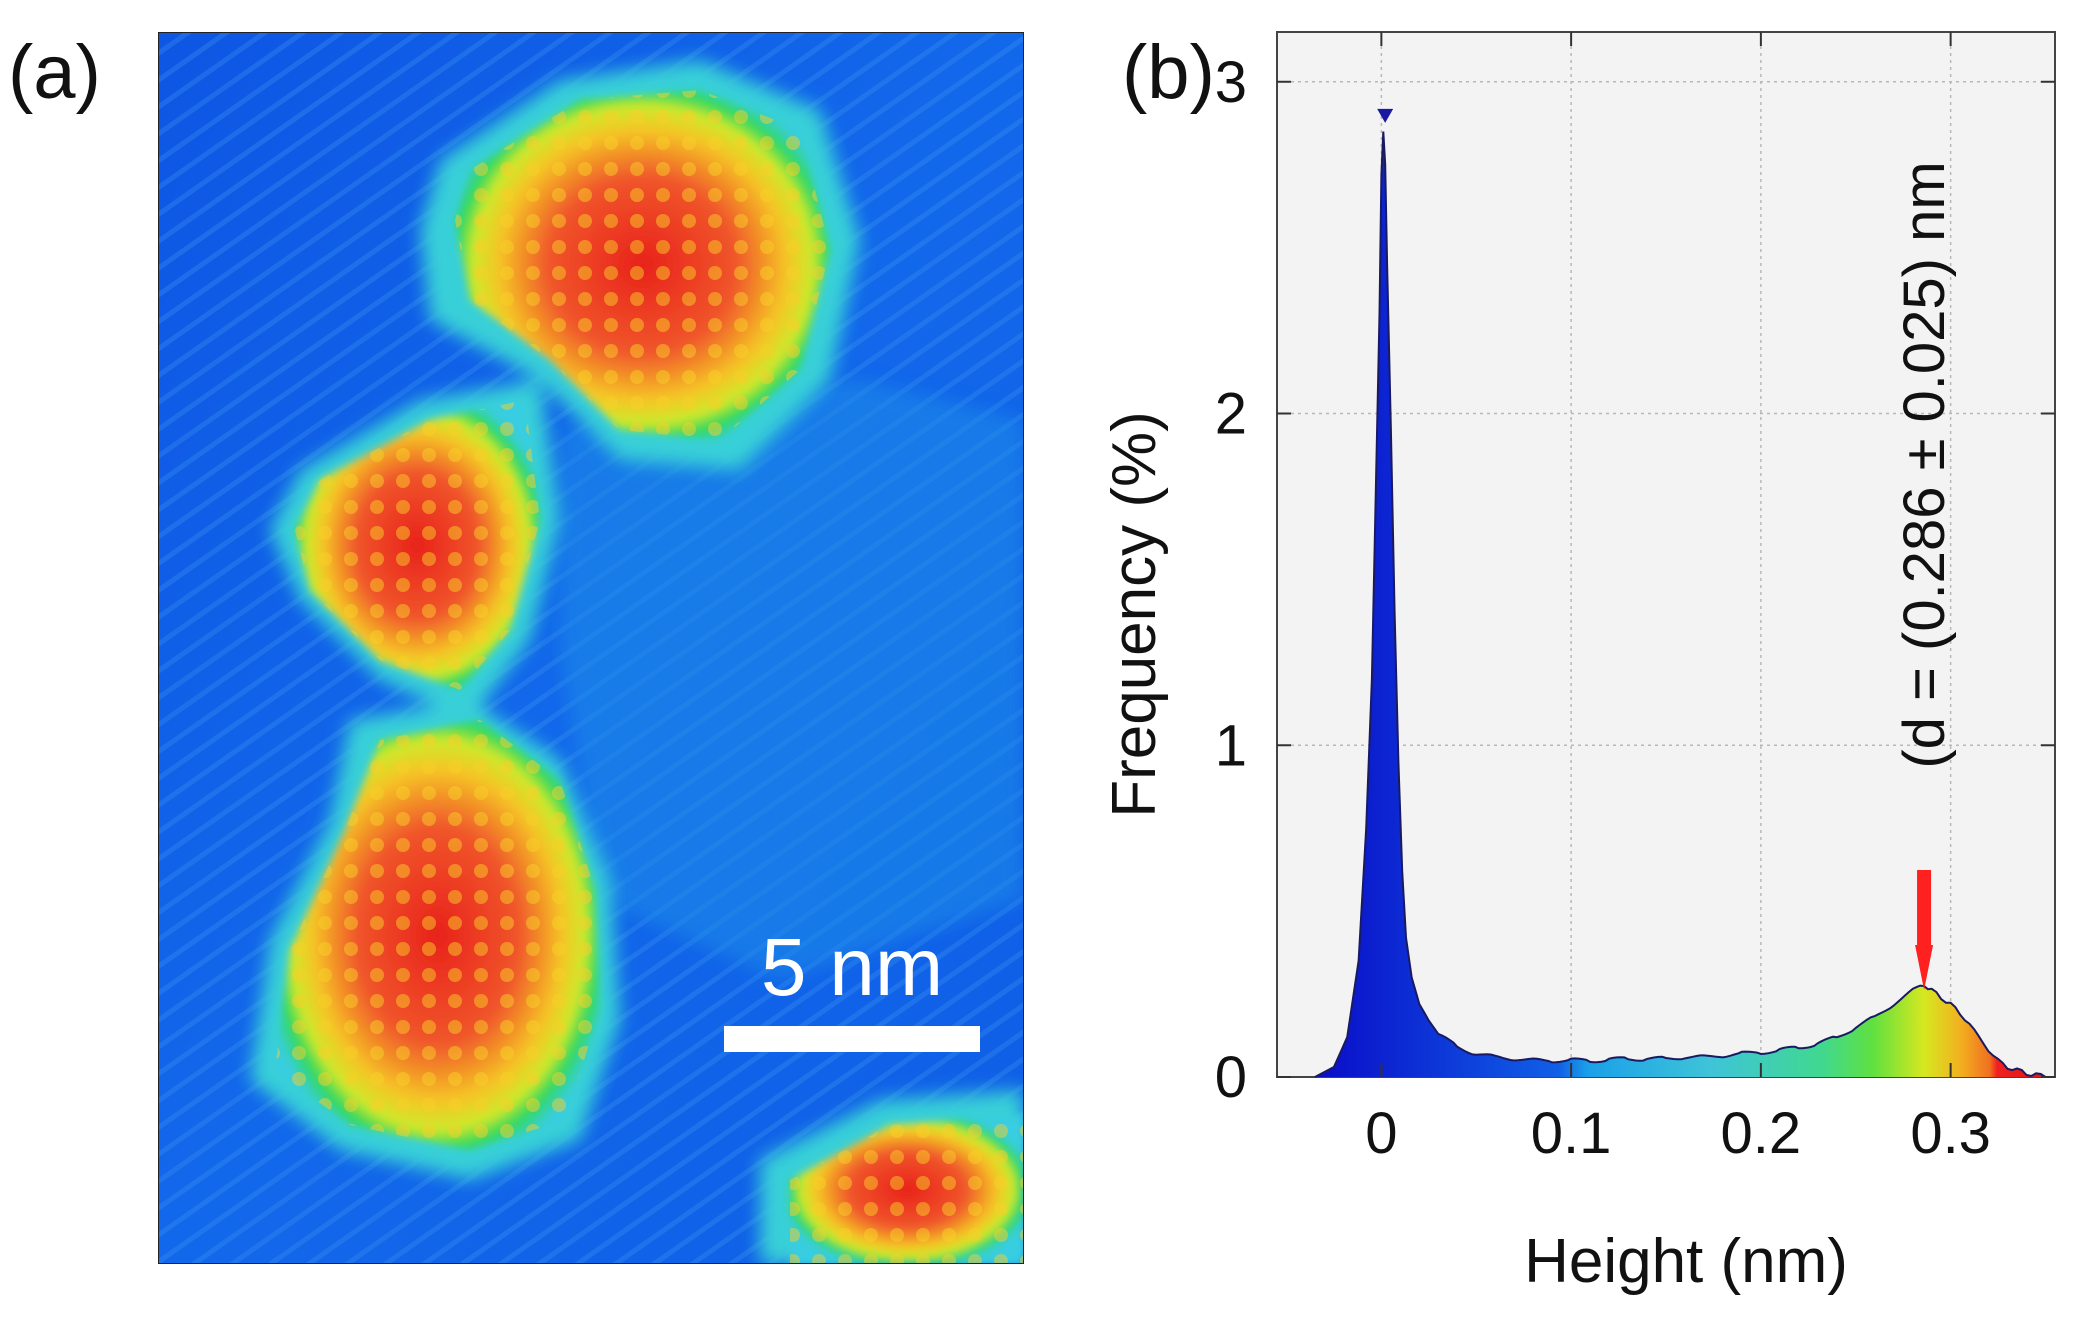 The width and height of the screenshot is (2079, 1318). Describe the element at coordinates (1761, 1133) in the screenshot. I see `x-tick-label: 0.2` at that location.